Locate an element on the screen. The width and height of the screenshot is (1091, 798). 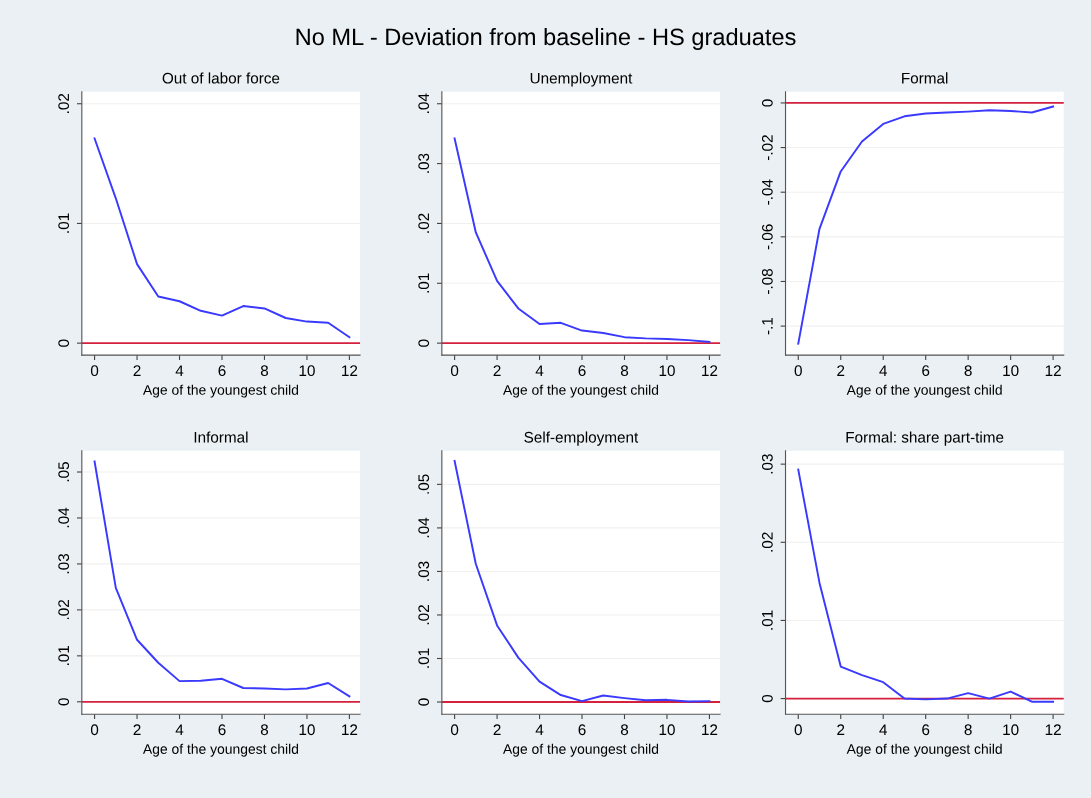
chart-title: Out of labor force is located at coordinates (221, 78).